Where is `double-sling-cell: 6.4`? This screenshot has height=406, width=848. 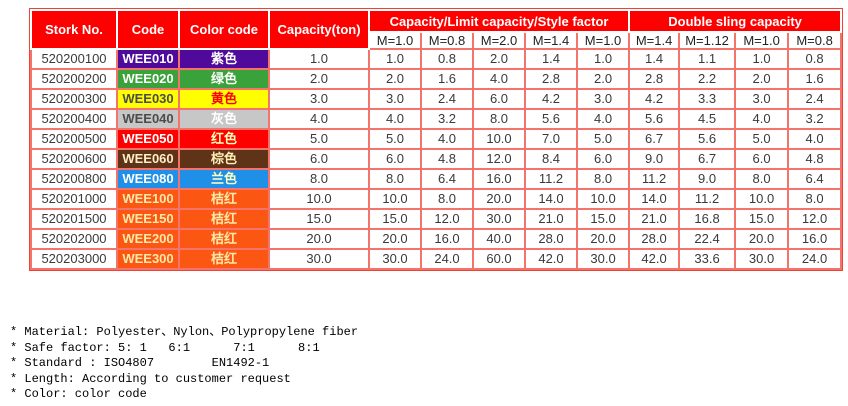 double-sling-cell: 6.4 is located at coordinates (815, 179).